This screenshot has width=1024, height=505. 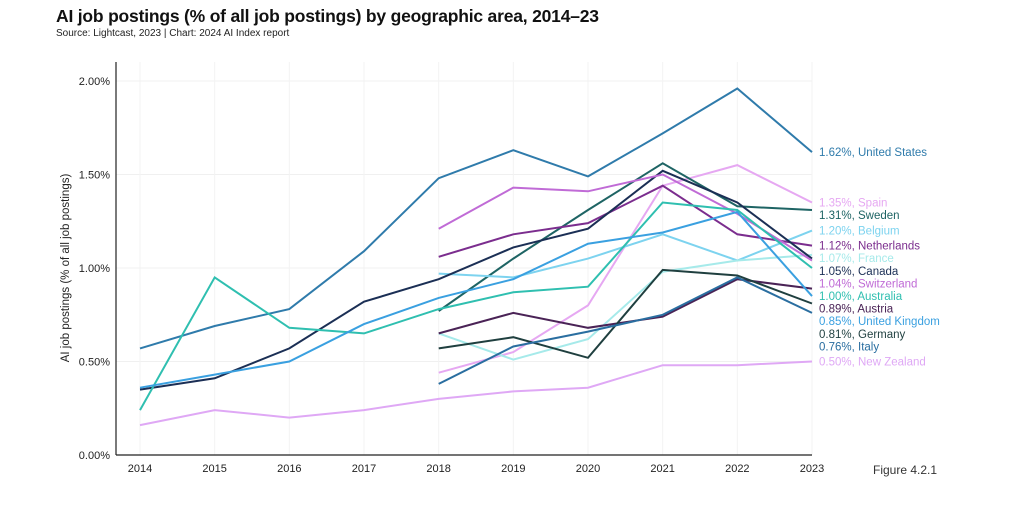 What do you see at coordinates (856, 259) in the screenshot?
I see `end-label-france: 1.07%, France` at bounding box center [856, 259].